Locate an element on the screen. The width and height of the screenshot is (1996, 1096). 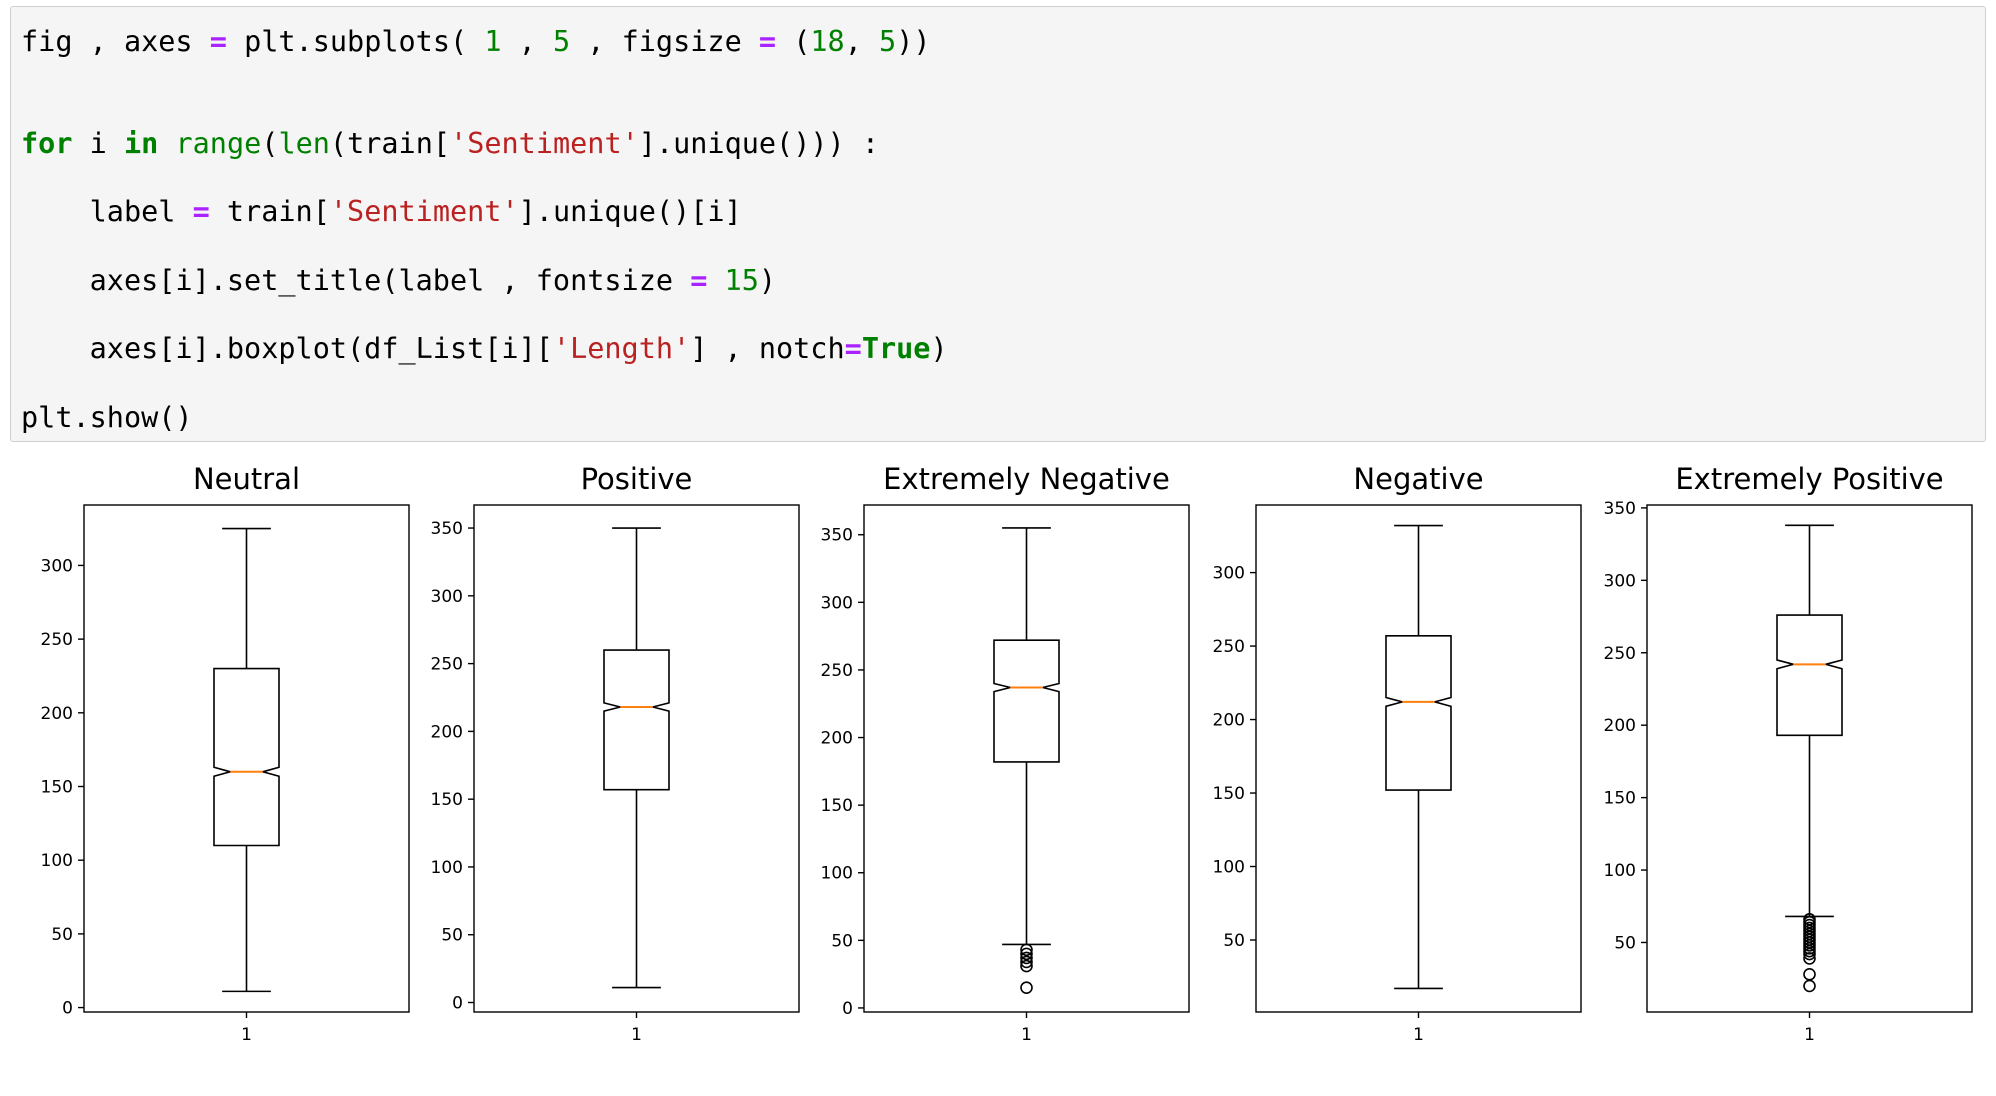
code-token: , figsize is located at coordinates (664, 41).